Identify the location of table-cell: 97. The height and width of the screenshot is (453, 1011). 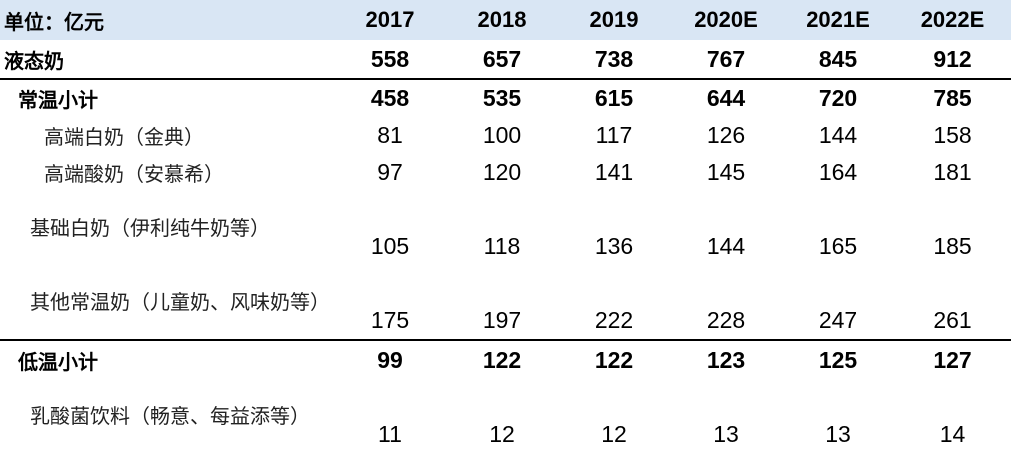
(390, 172).